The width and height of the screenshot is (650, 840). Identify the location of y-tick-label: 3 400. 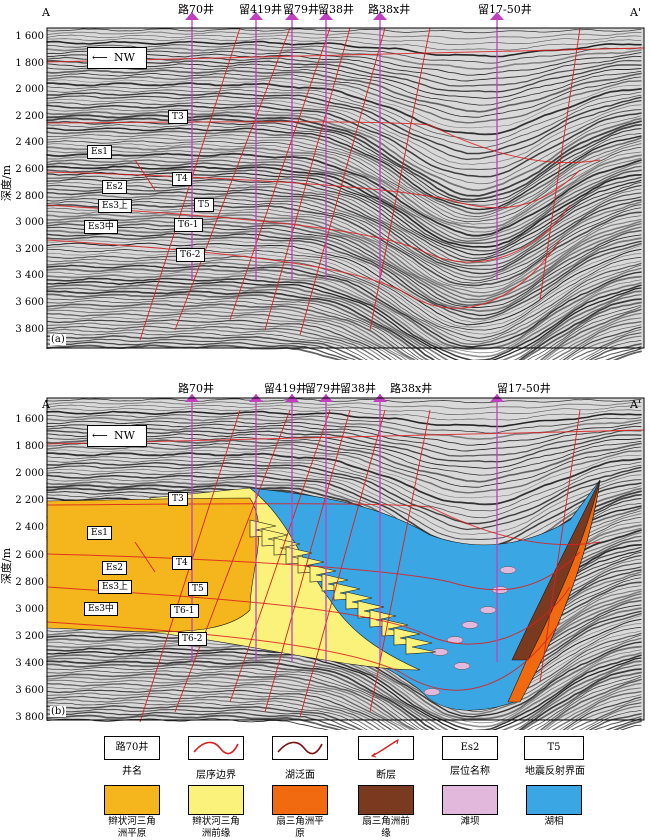
(29, 663).